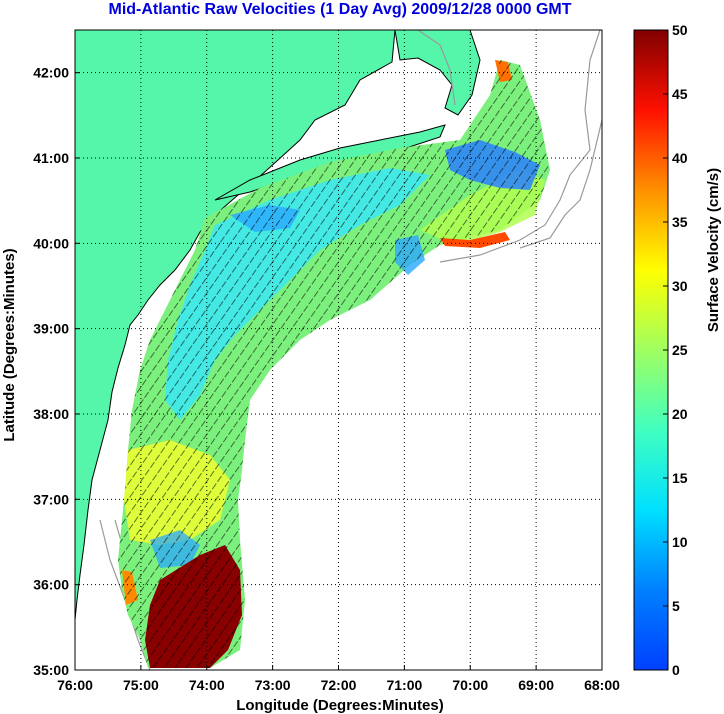  Describe the element at coordinates (680, 542) in the screenshot. I see `colorbar-tick-label: 10` at that location.